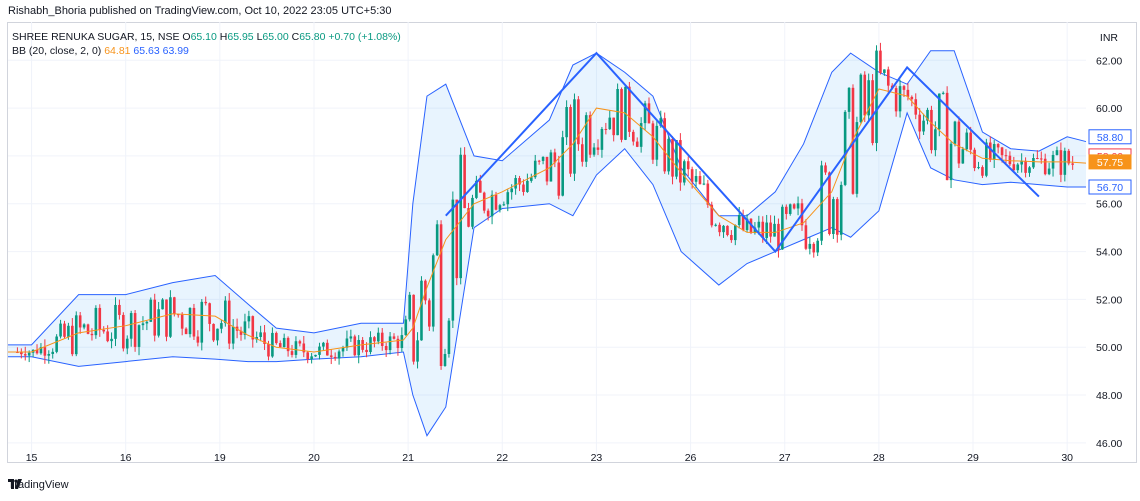 The width and height of the screenshot is (1140, 501). What do you see at coordinates (691, 458) in the screenshot?
I see `x-tick-label: 26` at bounding box center [691, 458].